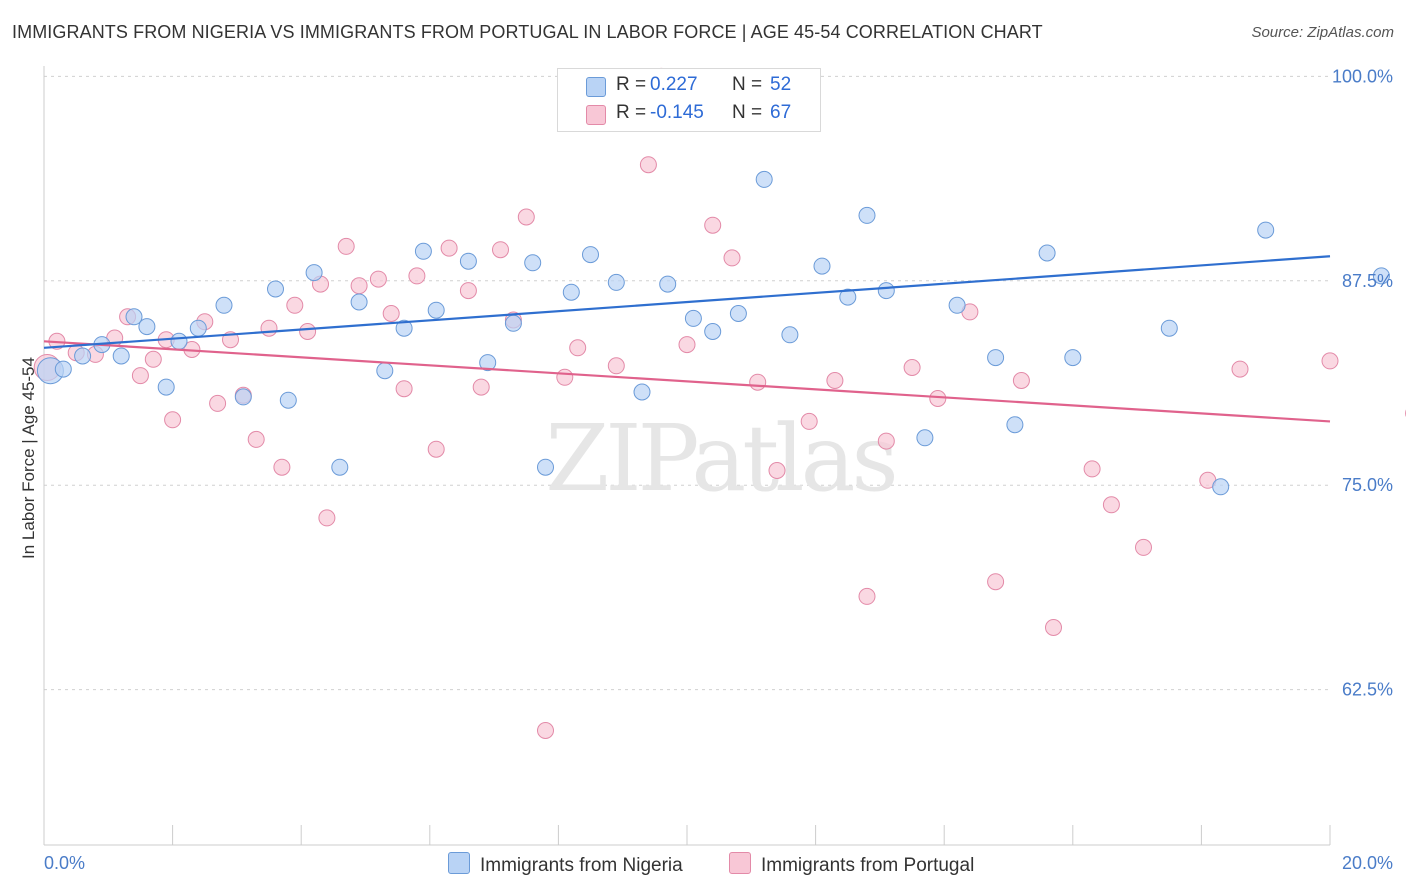  I want to click on bottom-legend-nigeria: Immigrants from Nigeria, so click(565, 864).